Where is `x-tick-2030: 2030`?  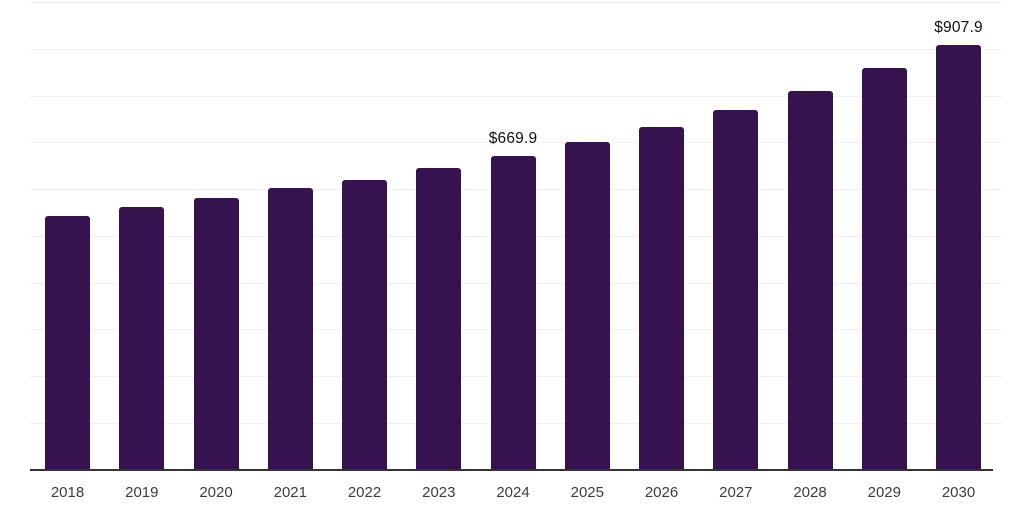 x-tick-2030: 2030 is located at coordinates (958, 492).